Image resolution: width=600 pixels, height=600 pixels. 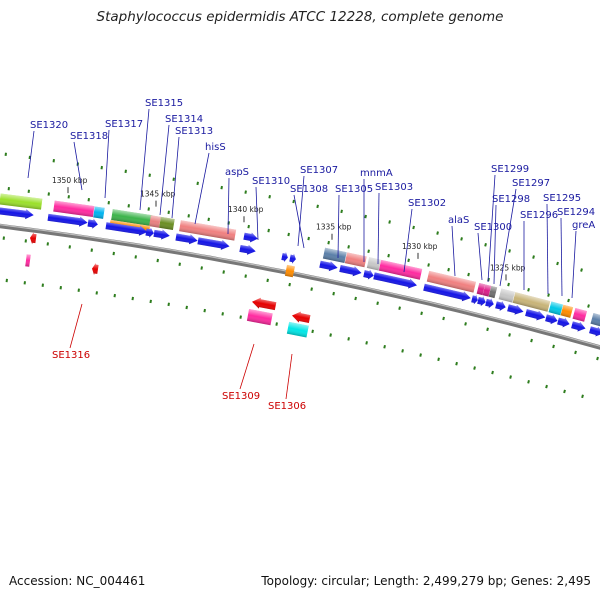 I want to click on gene-label-SE1309: SE1309, so click(x=241, y=396).